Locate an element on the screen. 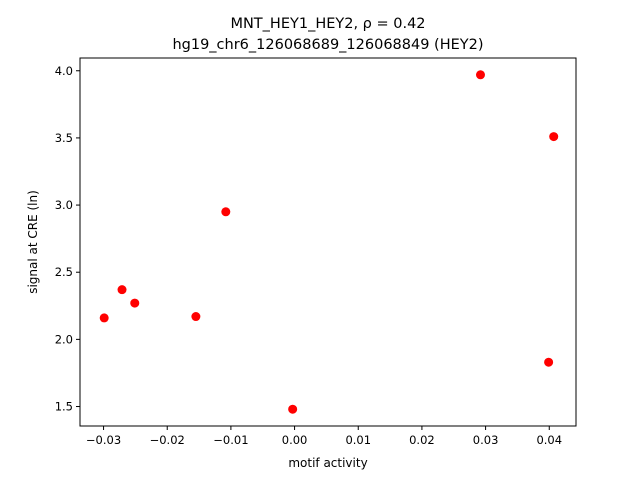 Image resolution: width=640 pixels, height=480 pixels. y-tick-label: 3.0 is located at coordinates (64, 205).